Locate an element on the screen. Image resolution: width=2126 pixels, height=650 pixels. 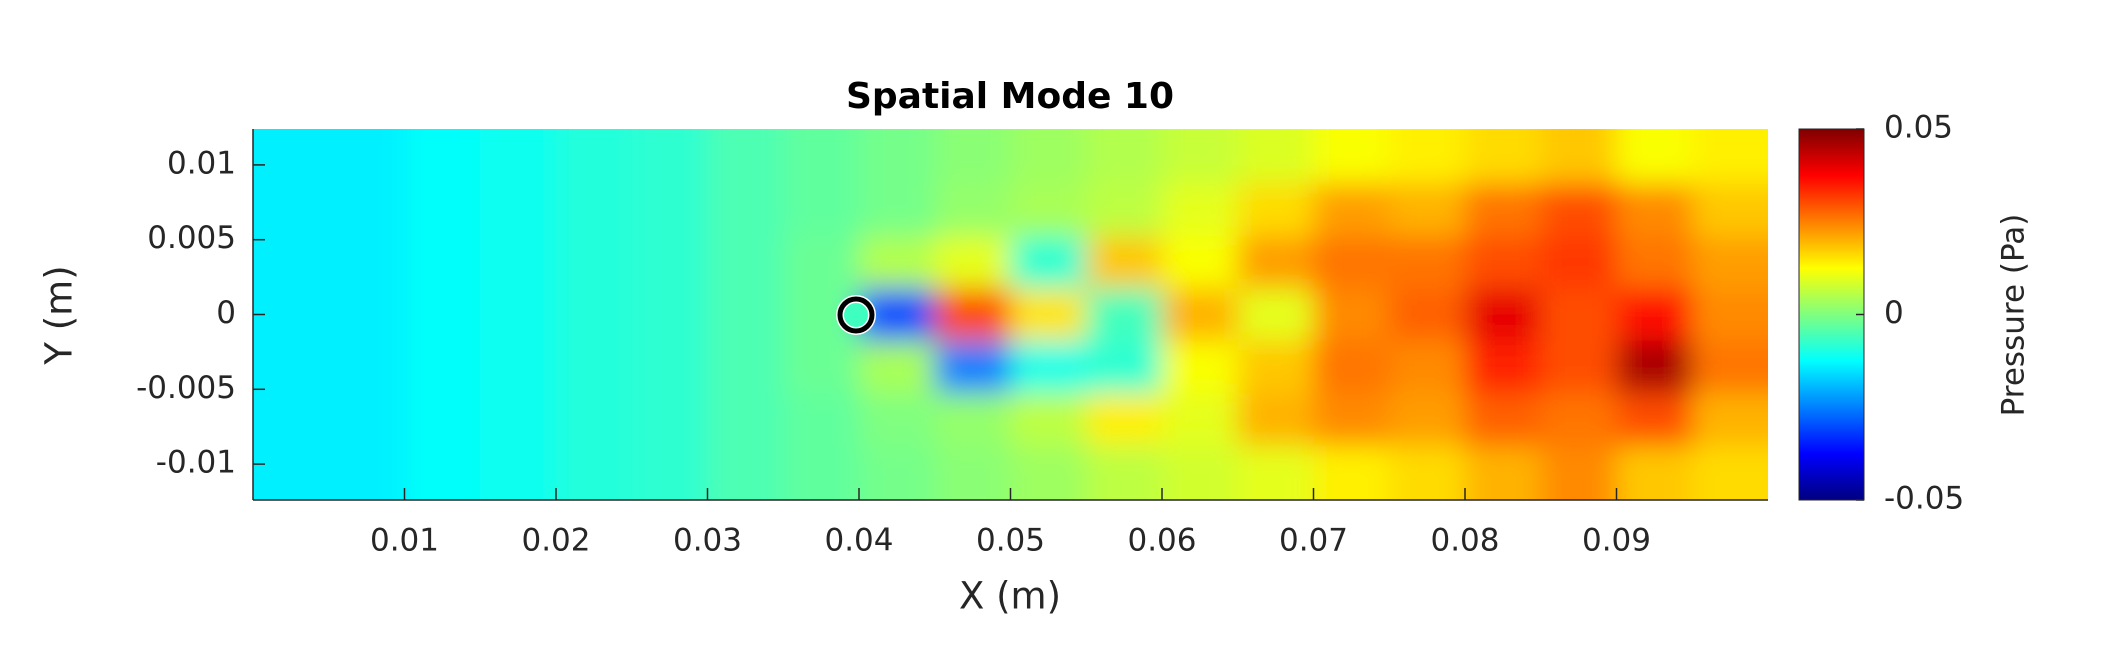
y-tick-label: 0 is located at coordinates (226, 313).